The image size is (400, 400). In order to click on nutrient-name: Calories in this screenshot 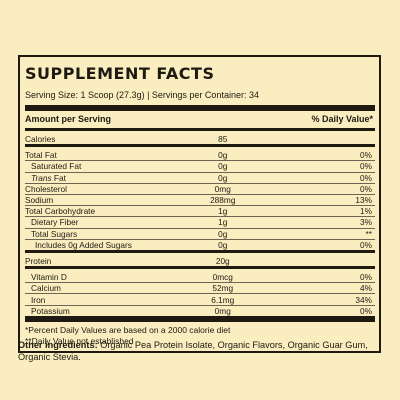, I will do `click(40, 139)`.